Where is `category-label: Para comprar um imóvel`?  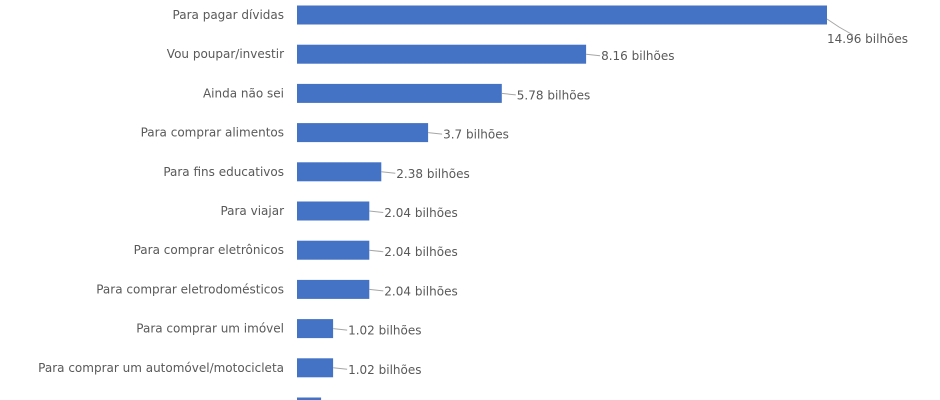
category-label: Para comprar um imóvel is located at coordinates (210, 329).